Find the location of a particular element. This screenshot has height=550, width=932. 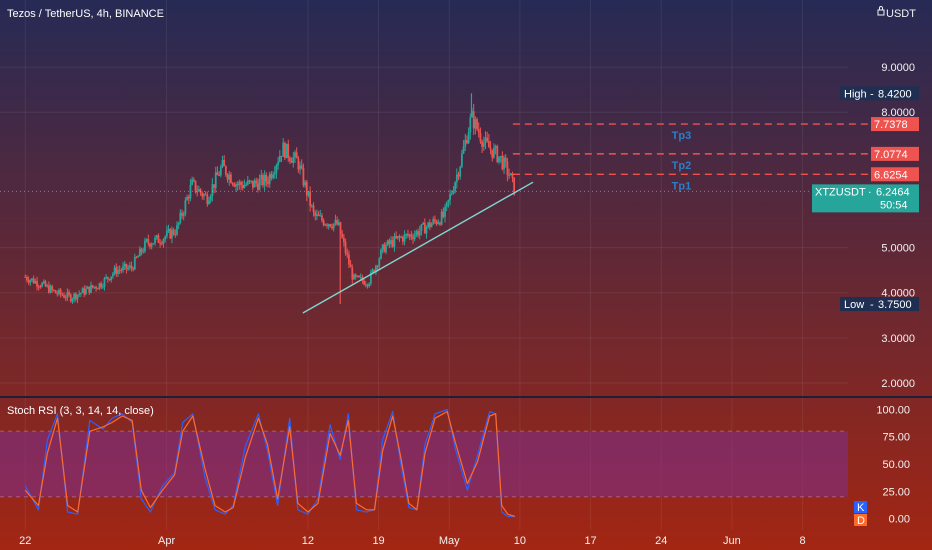

x-tick-label: Jun is located at coordinates (732, 541).